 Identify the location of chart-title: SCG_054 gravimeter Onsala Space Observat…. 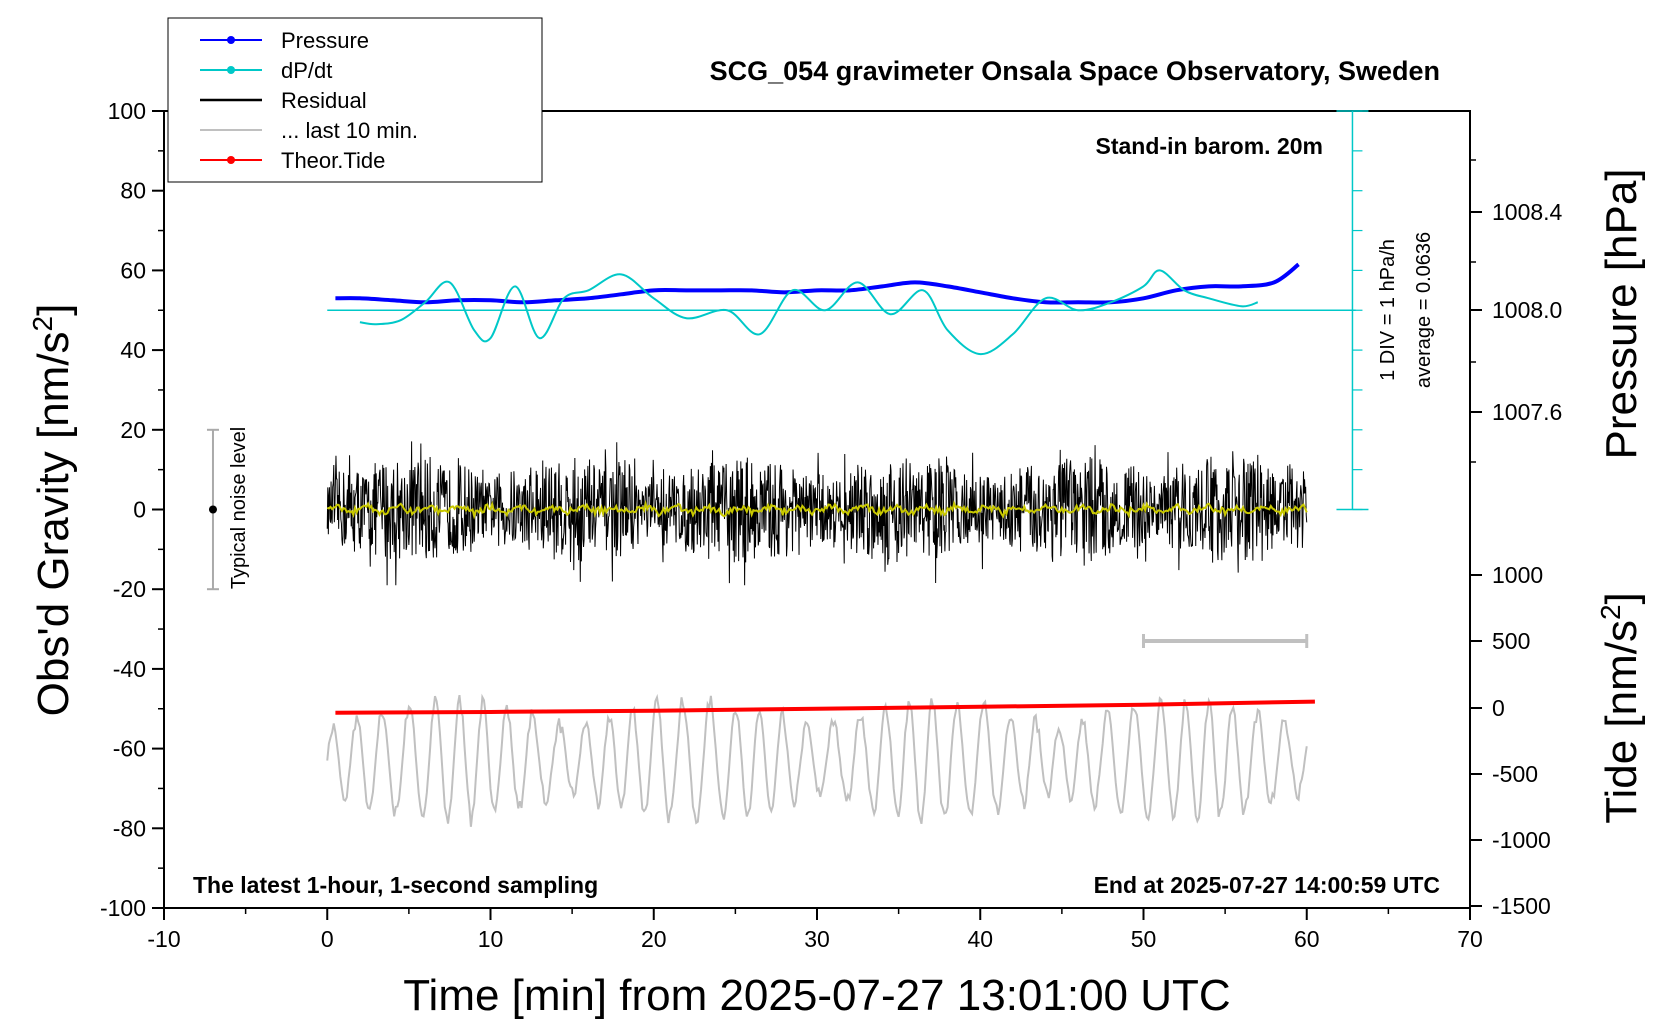
(1075, 71).